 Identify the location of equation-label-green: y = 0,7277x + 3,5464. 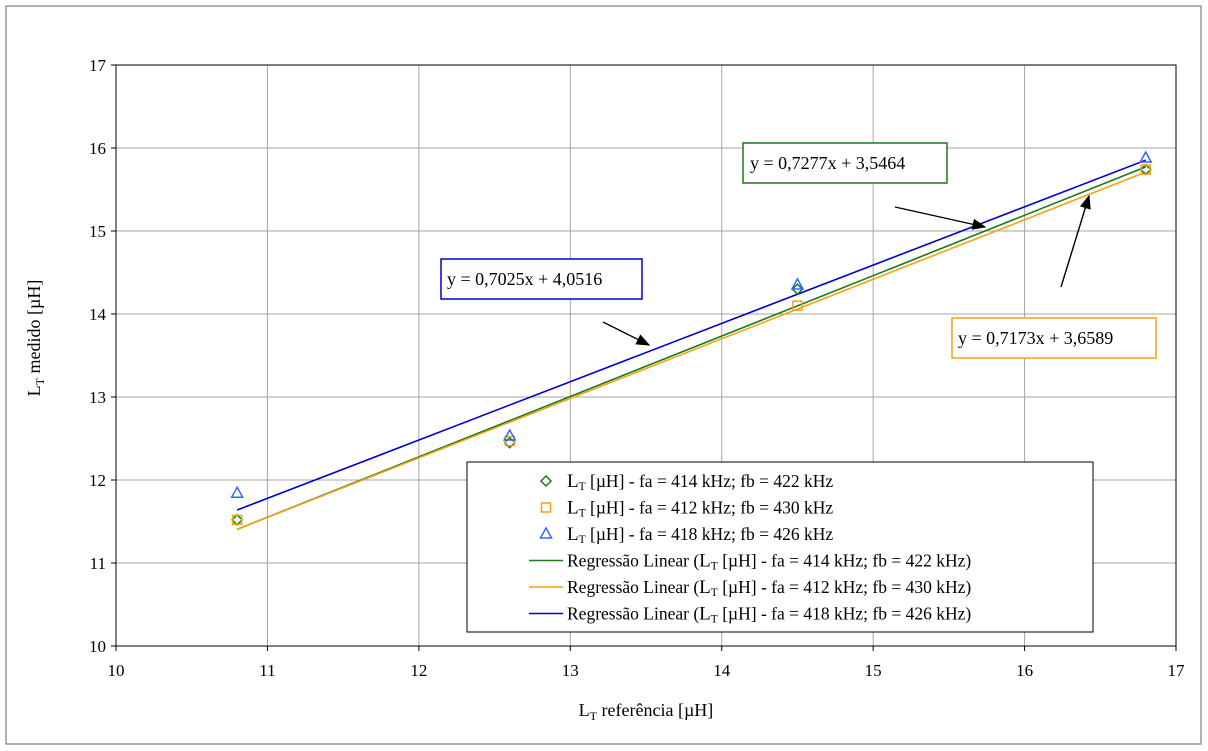
(845, 163).